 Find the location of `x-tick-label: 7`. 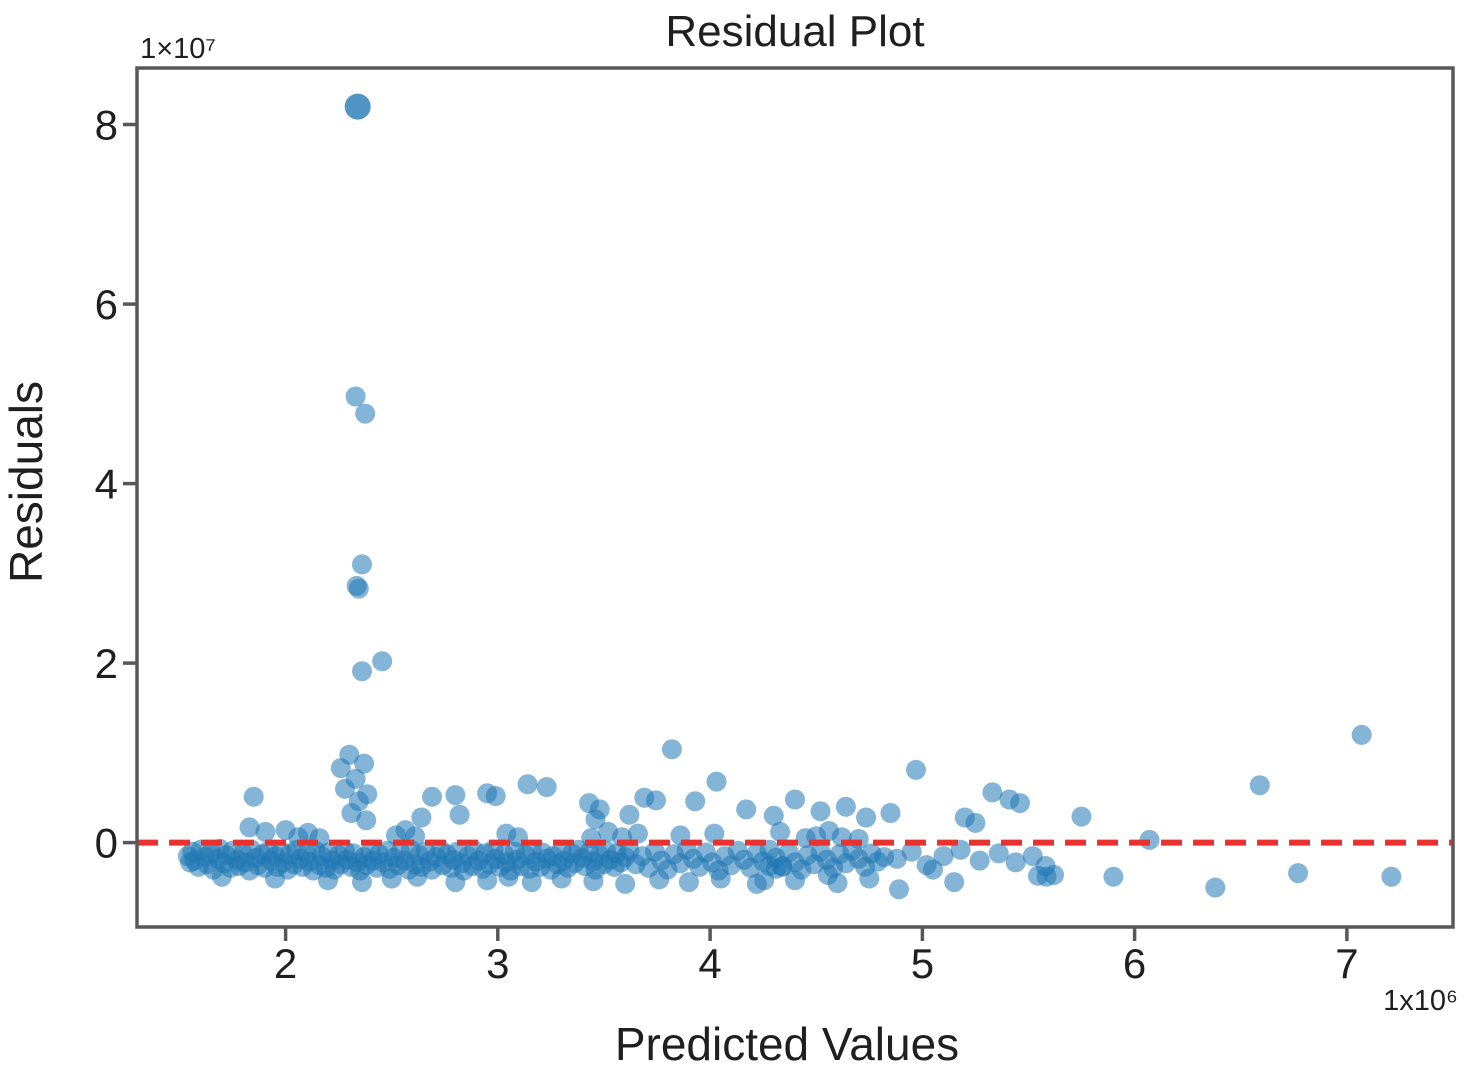

x-tick-label: 7 is located at coordinates (1346, 963).